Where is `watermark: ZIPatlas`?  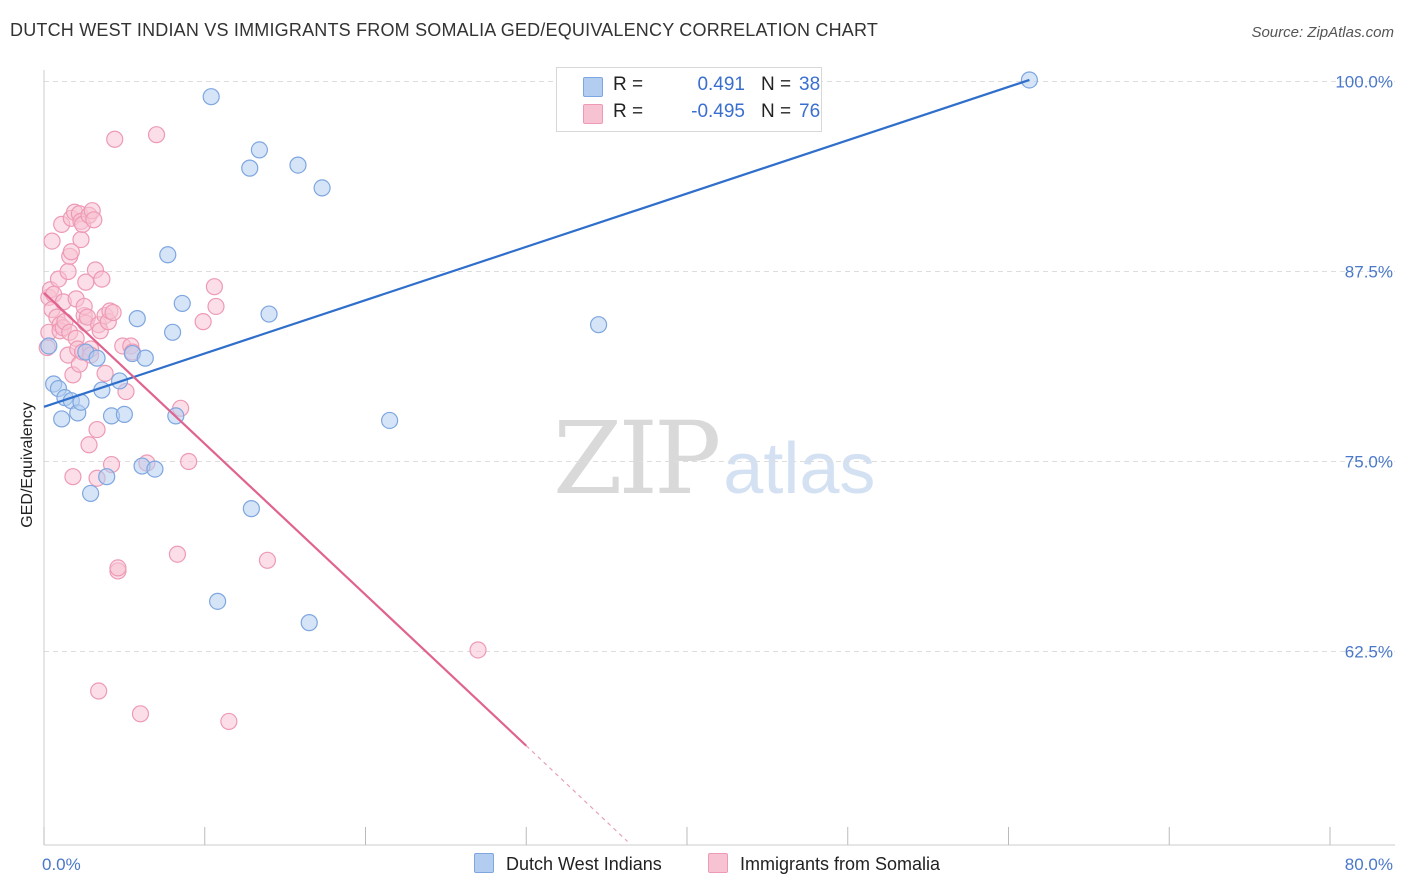
watermark: ZIPatlas is located at coordinates (714, 458).